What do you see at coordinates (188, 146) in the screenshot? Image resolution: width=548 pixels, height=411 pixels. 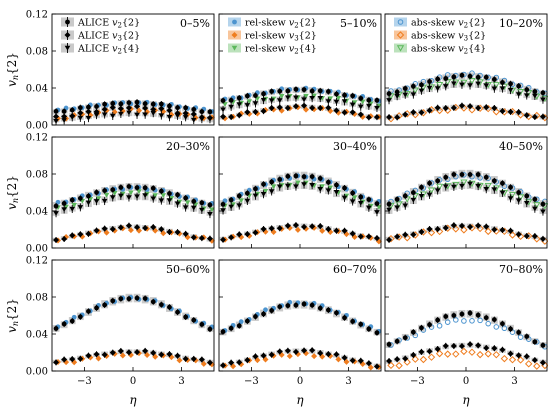 I see `centrality-label: 20–30%` at bounding box center [188, 146].